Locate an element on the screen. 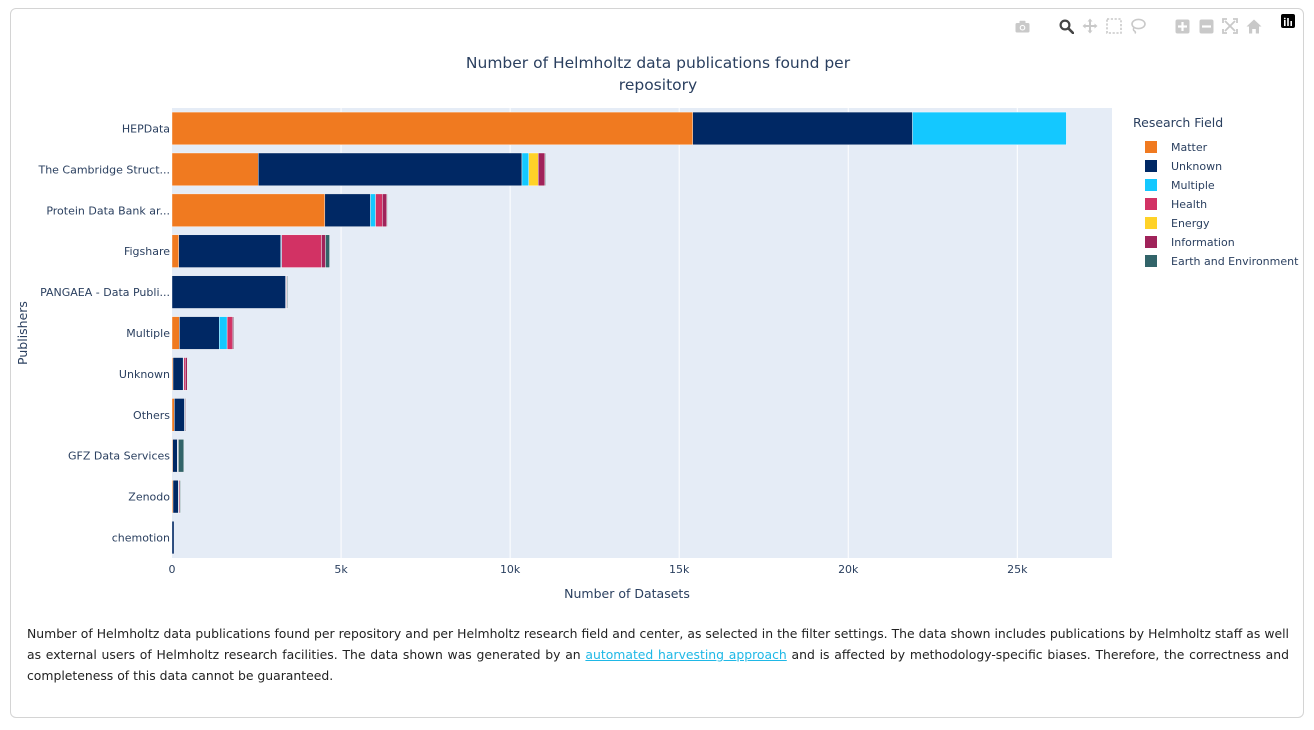 This screenshot has height=730, width=1314. y-tick-label: Multiple is located at coordinates (148, 333).